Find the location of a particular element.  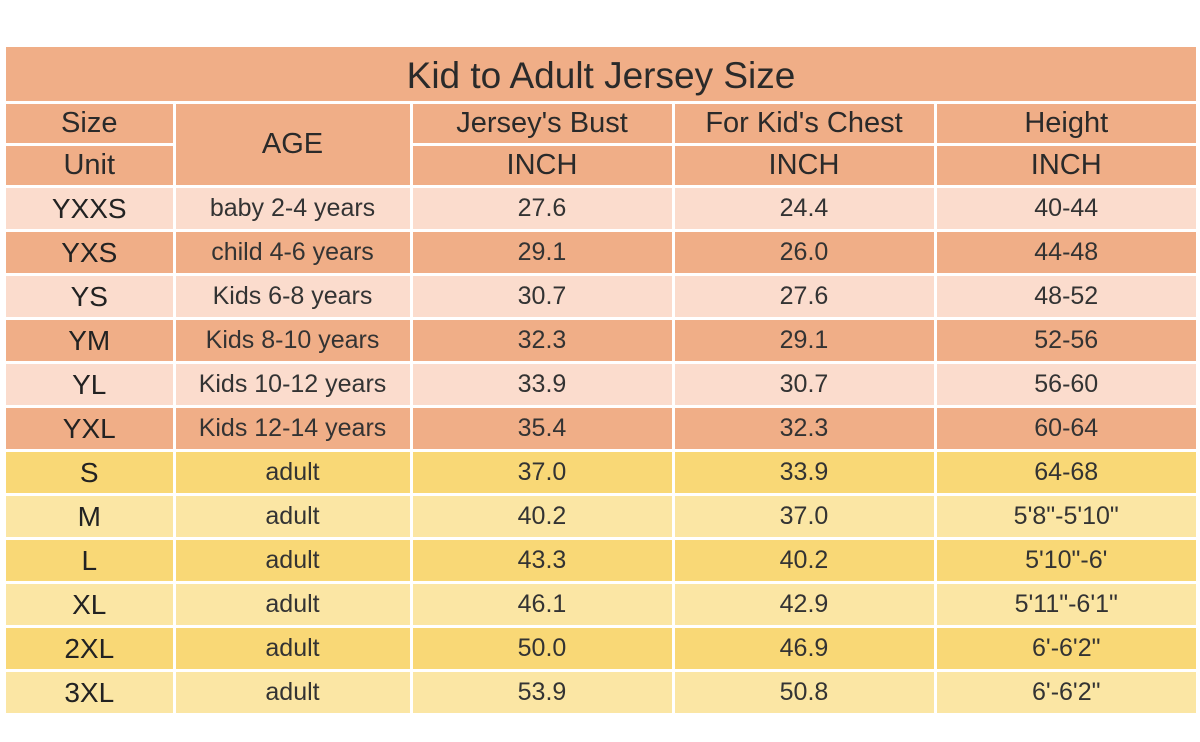

size-cell: S is located at coordinates (91, 473).